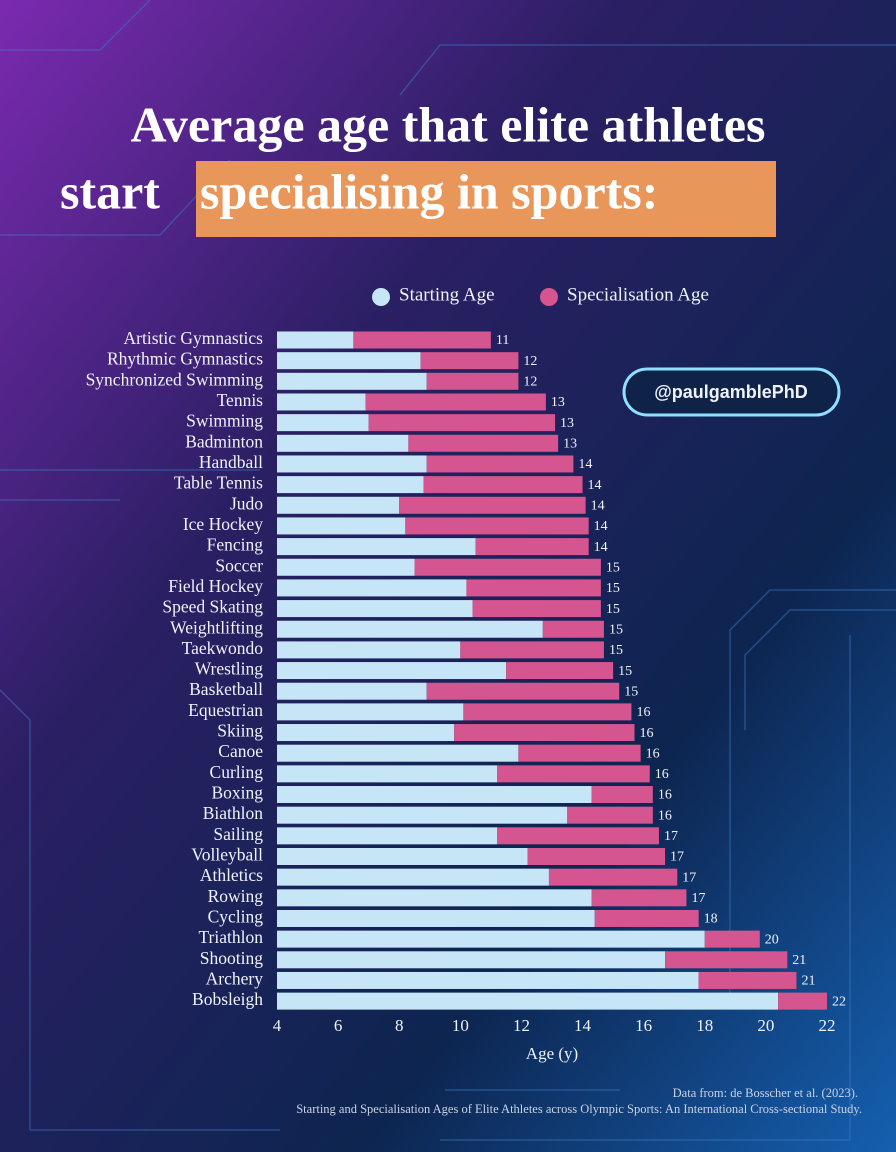 Image resolution: width=896 pixels, height=1152 pixels. What do you see at coordinates (799, 960) in the screenshot?
I see `value-label: 21` at bounding box center [799, 960].